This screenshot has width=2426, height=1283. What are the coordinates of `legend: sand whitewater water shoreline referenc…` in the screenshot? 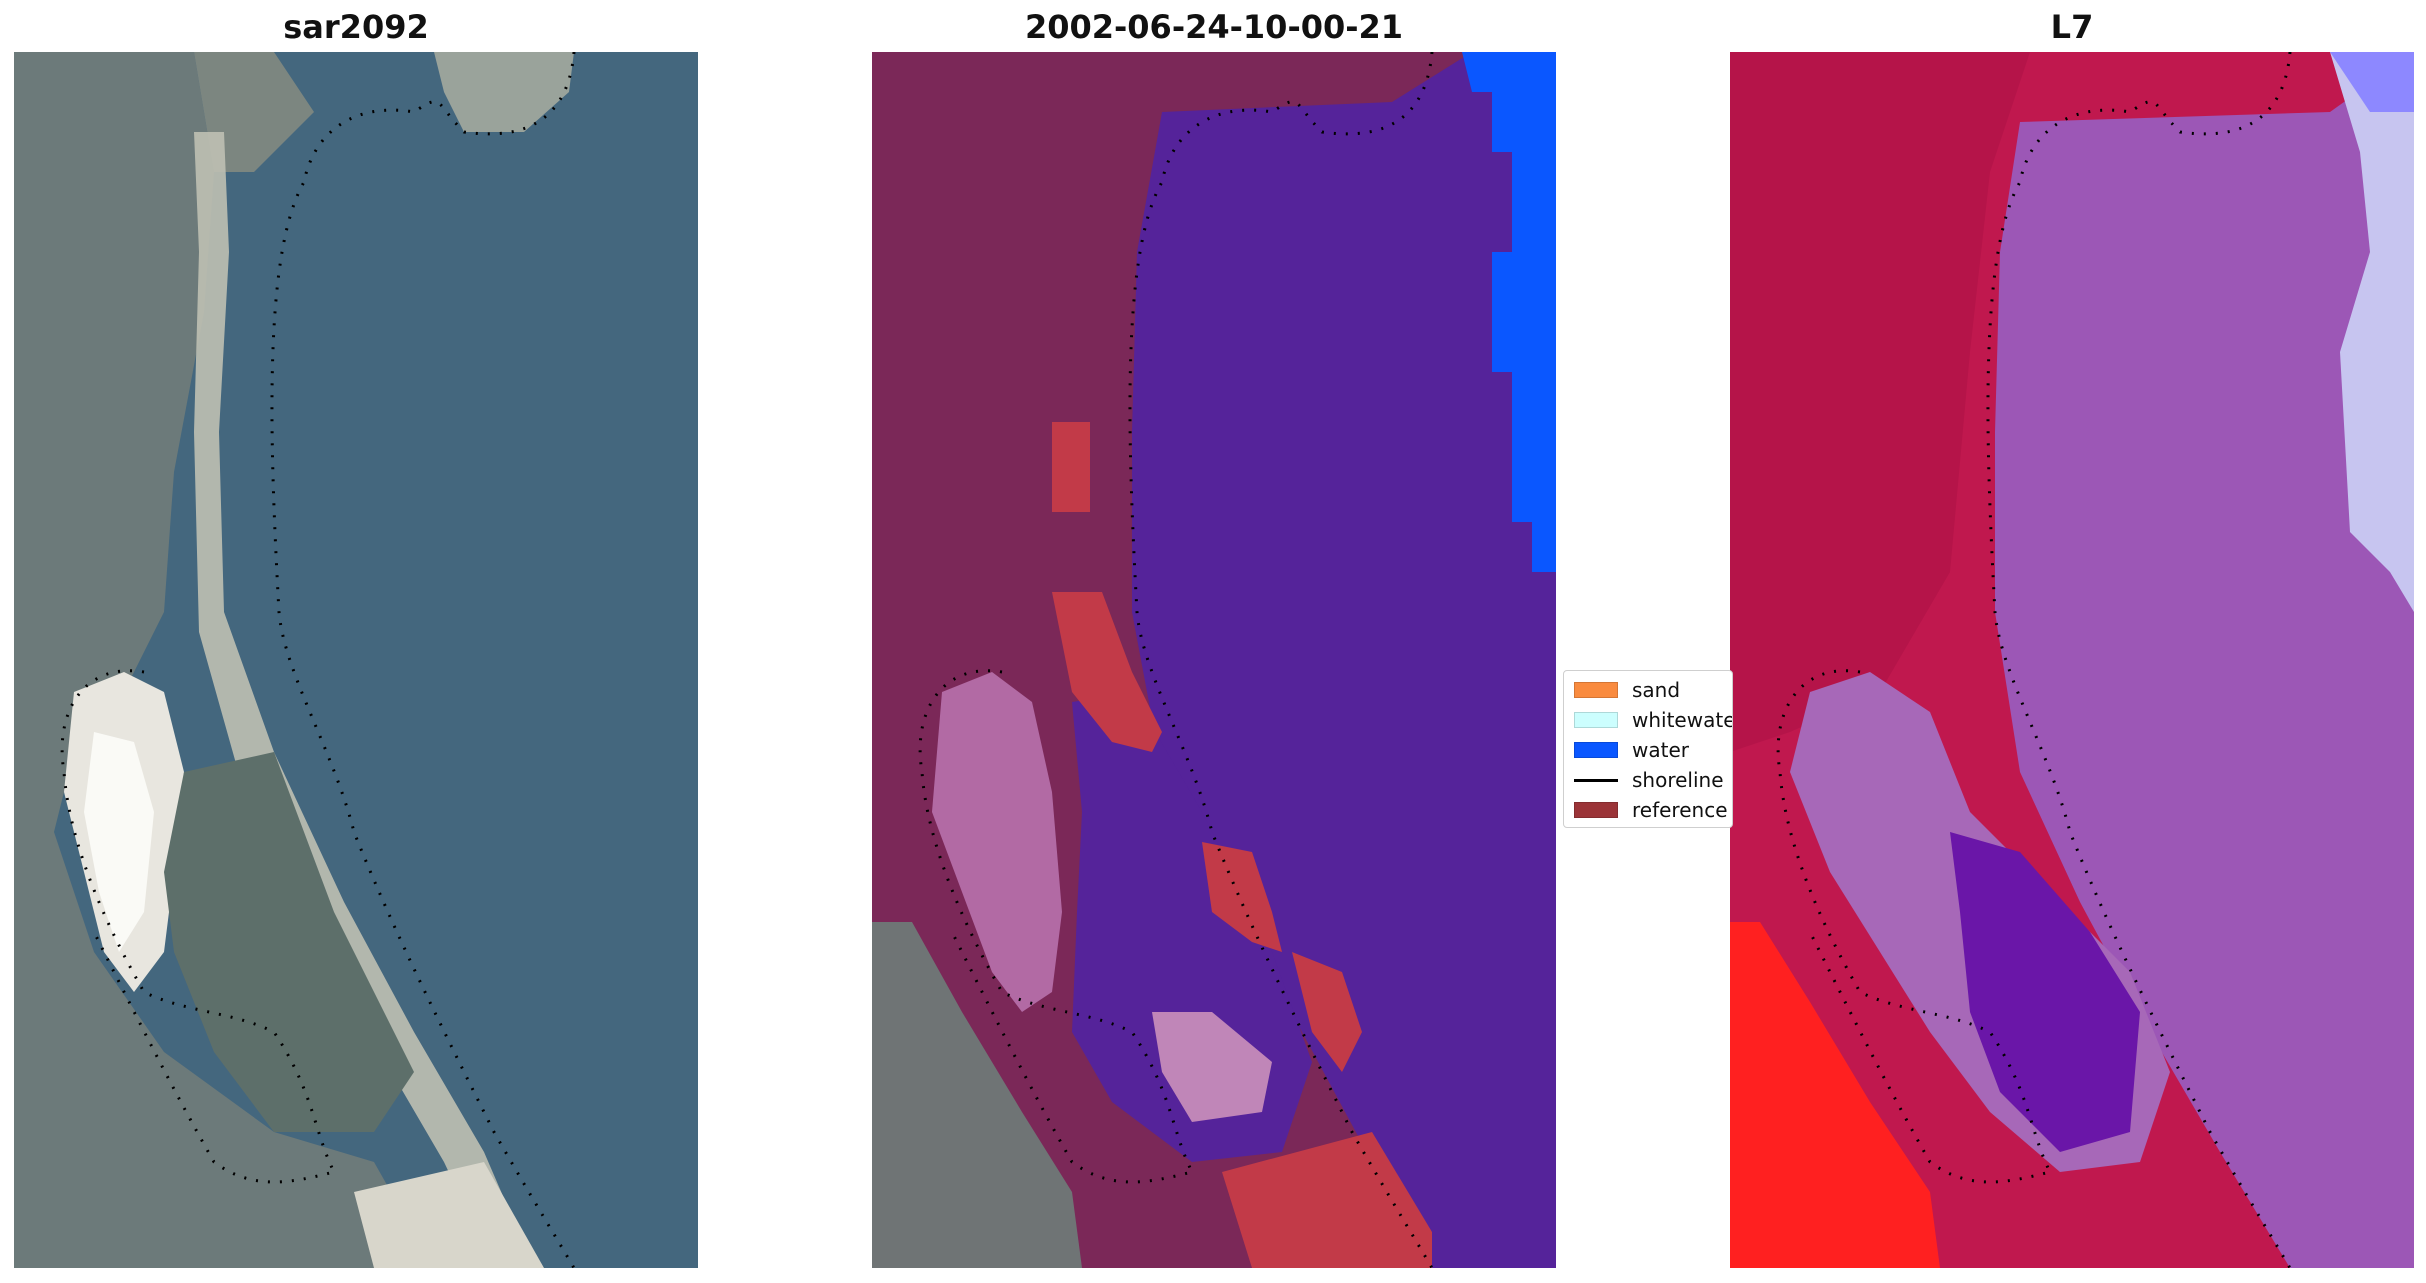 It's located at (1648, 749).